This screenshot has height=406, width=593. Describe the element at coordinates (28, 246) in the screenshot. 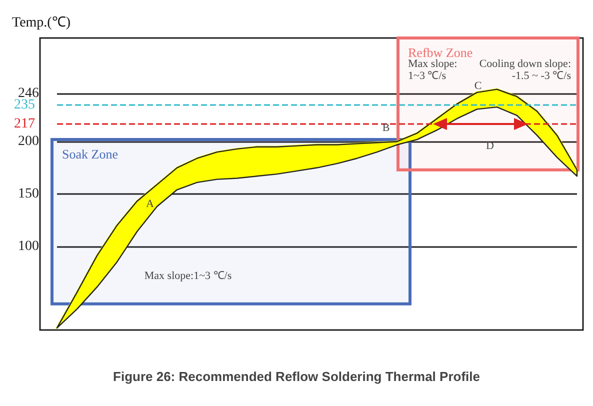

I see `y-tick-label: 100` at that location.